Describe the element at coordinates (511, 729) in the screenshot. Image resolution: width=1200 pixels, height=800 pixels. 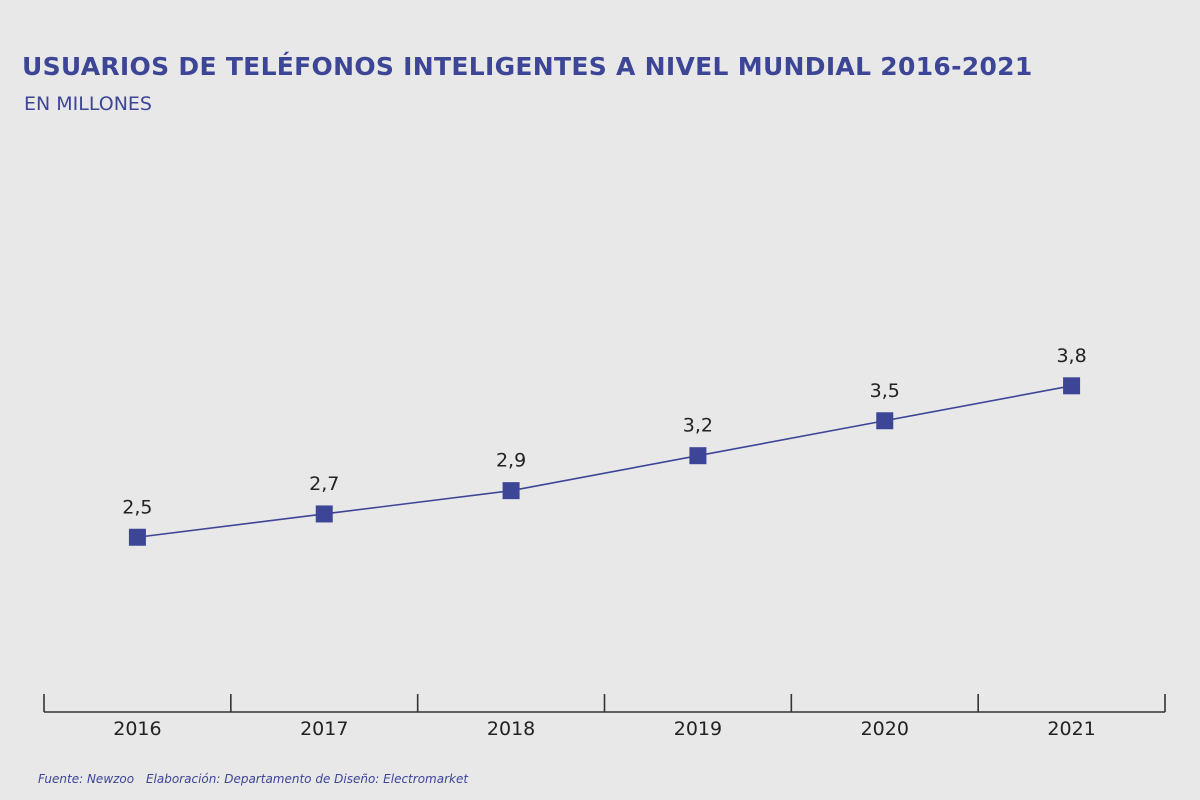
I see `x-tick-label: 2018` at that location.